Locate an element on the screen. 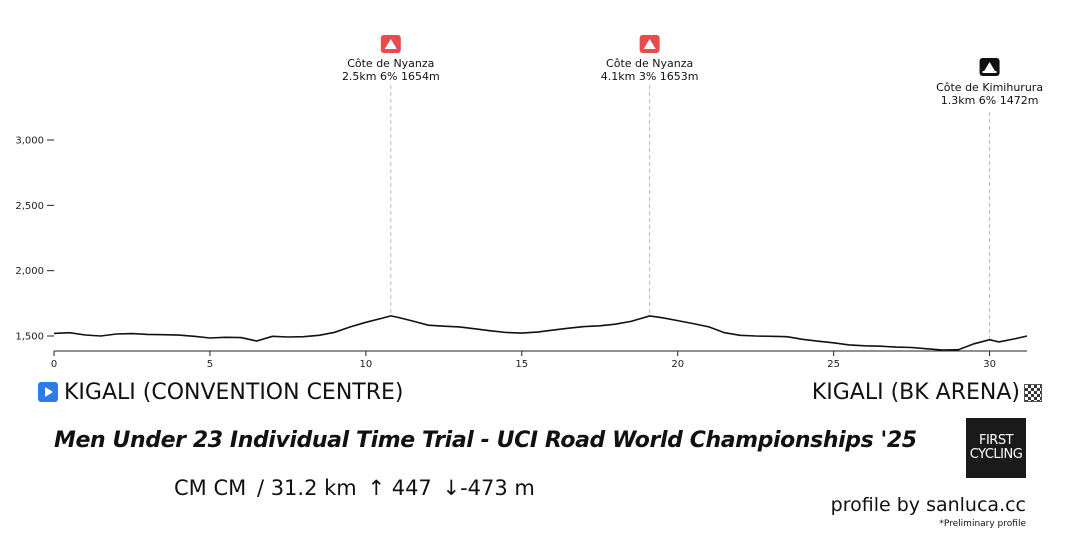  climb-detail: 1.3km 6% 1472m is located at coordinates (990, 100).